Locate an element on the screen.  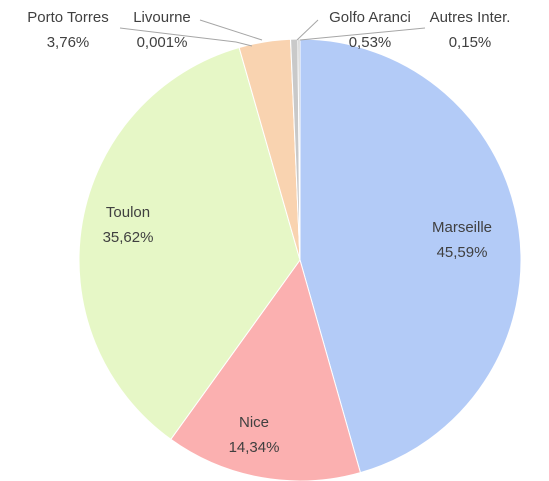
slice-label: Nice is located at coordinates (254, 422).